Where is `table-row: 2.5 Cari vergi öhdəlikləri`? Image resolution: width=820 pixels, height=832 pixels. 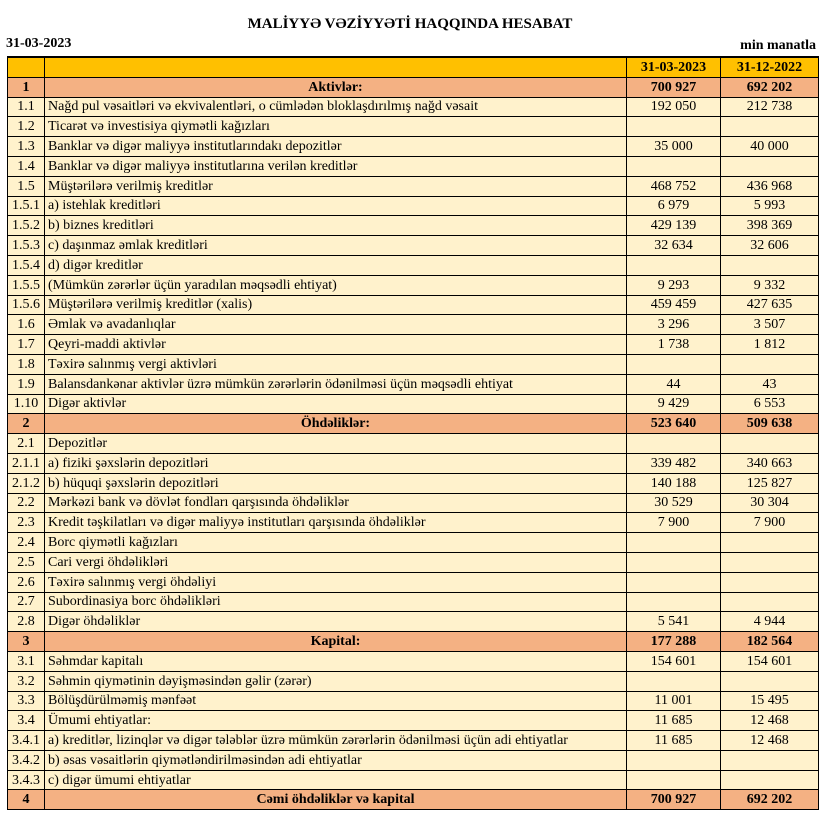
table-row: 2.5 Cari vergi öhdəlikləri is located at coordinates (413, 562).